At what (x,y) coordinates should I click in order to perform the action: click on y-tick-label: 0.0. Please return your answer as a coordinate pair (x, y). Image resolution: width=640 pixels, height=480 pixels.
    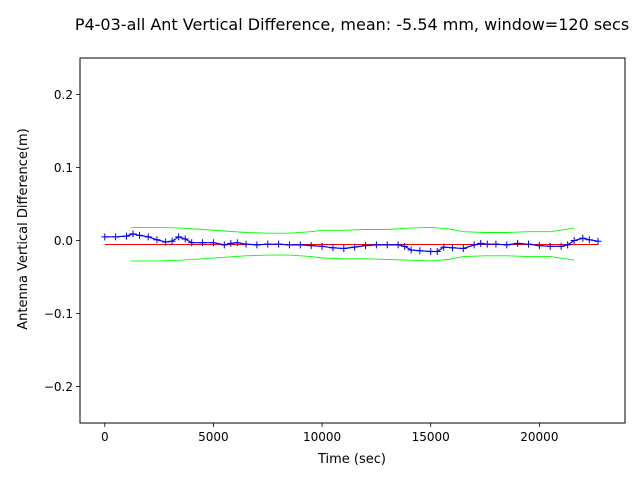
    Looking at the image, I should click on (63, 241).